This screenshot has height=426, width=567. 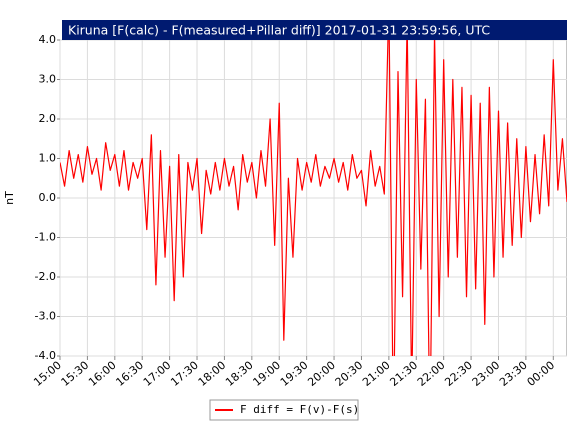 I want to click on x-tick-label: 19:30, so click(x=294, y=374).